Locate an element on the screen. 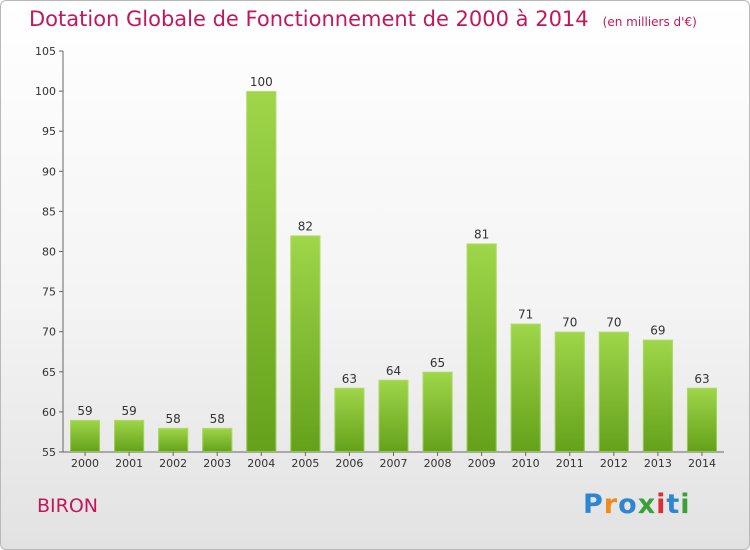 The image size is (750, 550). y-tick-label: 105 is located at coordinates (45, 51).